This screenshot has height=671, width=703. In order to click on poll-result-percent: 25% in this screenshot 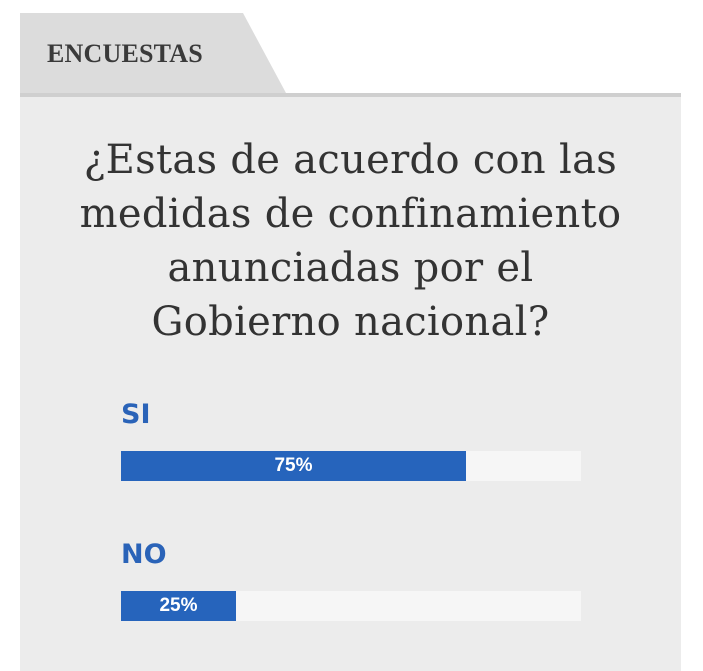, I will do `click(178, 605)`.